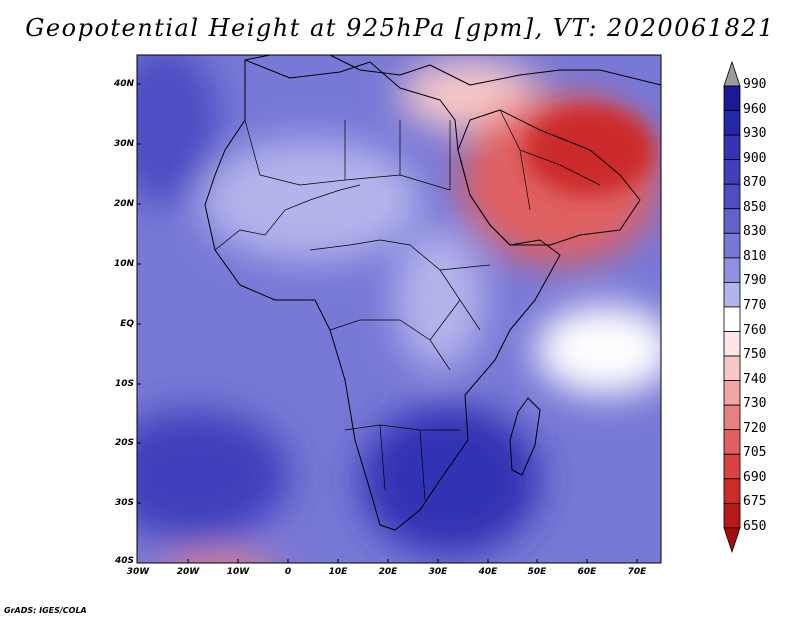  I want to click on lat-label-30s: 30S, so click(124, 503).